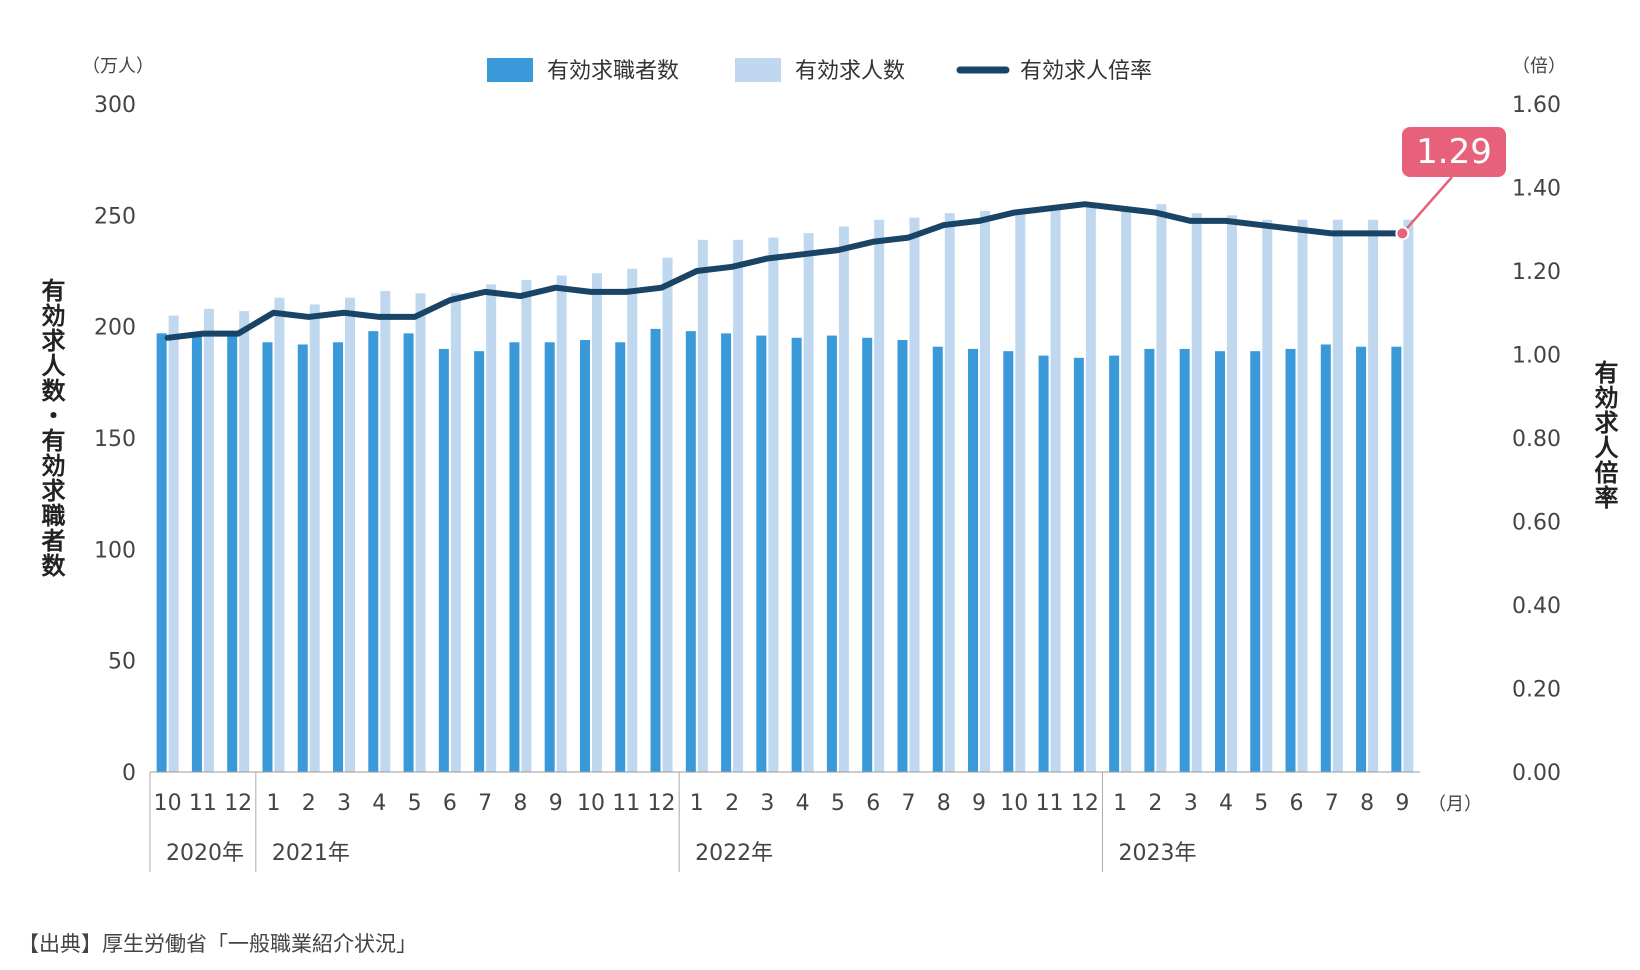  What do you see at coordinates (51, 428) in the screenshot?
I see `left-axis-title: 有効求人数・有効求職者数` at bounding box center [51, 428].